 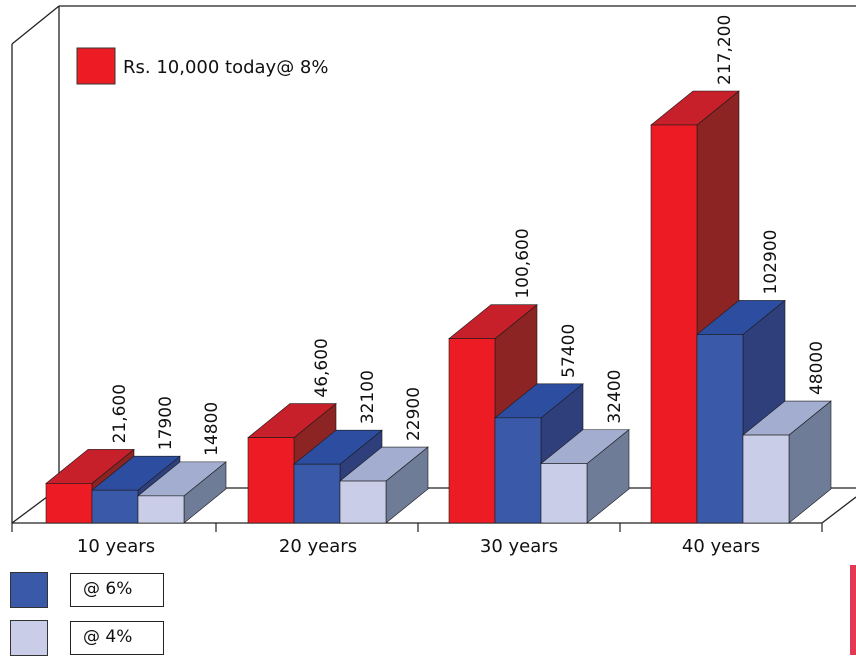 I want to click on x-axis-ticks, so click(x=417, y=527).